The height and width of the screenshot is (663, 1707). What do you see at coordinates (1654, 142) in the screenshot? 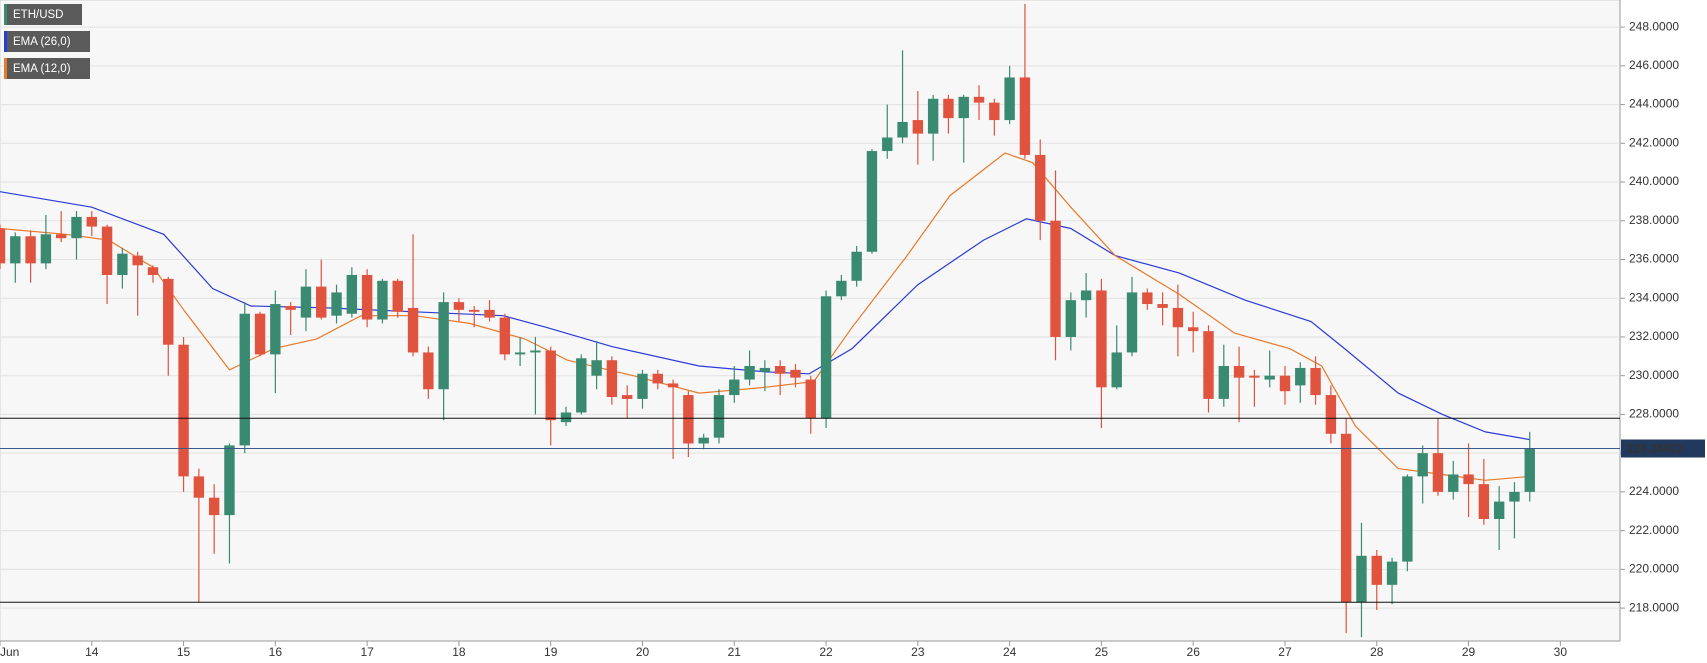
I see `y-tick-label: 242.0000` at bounding box center [1654, 142].